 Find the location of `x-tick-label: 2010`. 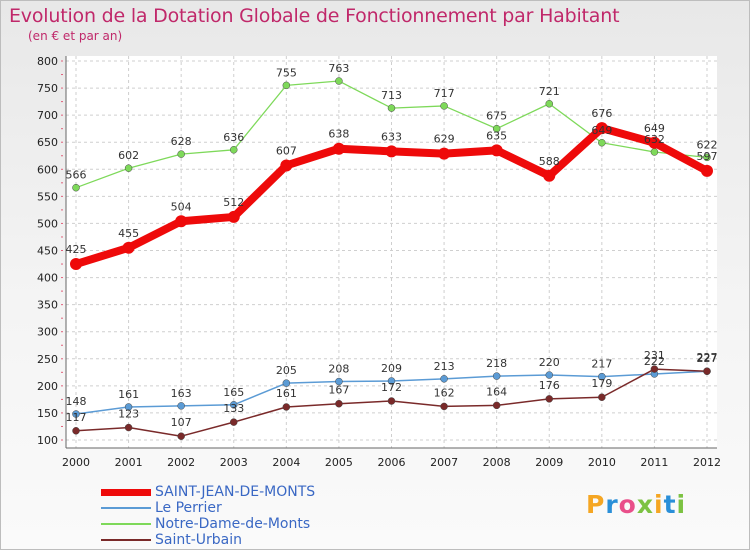

x-tick-label: 2010 is located at coordinates (602, 462).